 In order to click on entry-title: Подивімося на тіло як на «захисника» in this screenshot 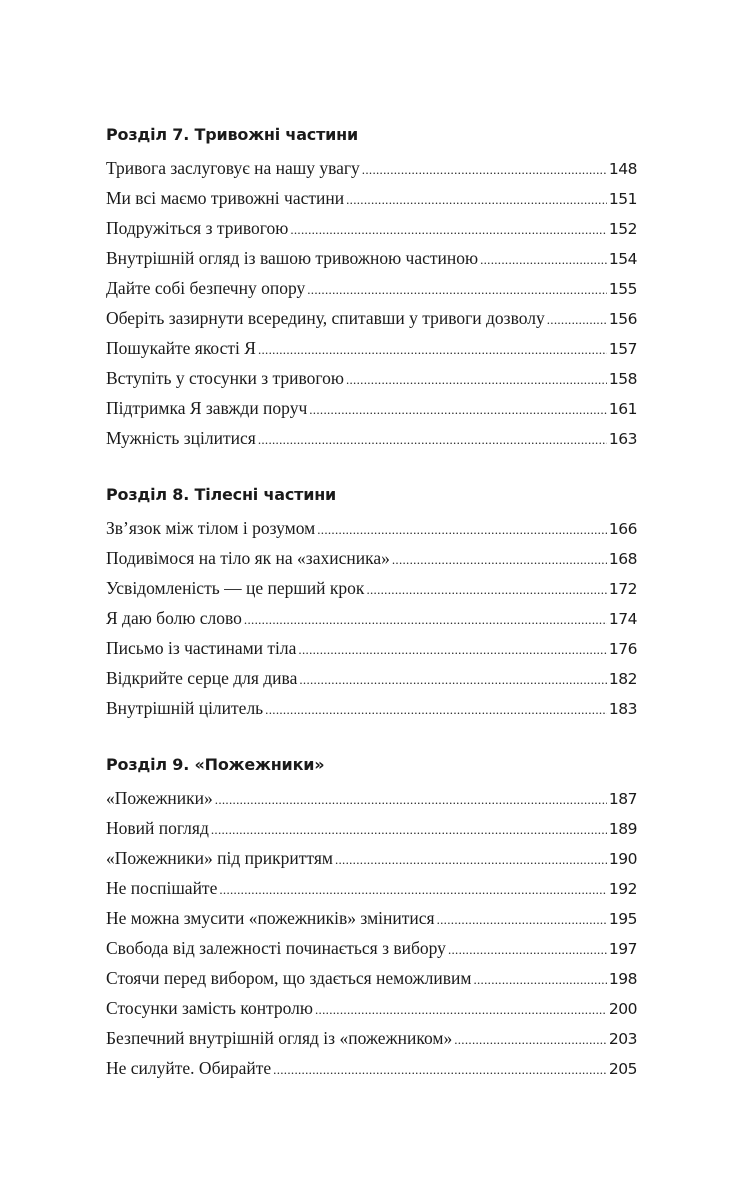, I will do `click(248, 558)`.